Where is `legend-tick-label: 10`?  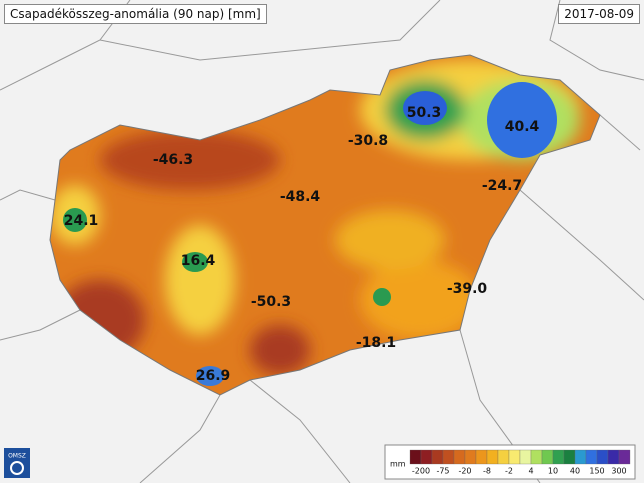
legend-tick-label: 10 is located at coordinates (553, 471).